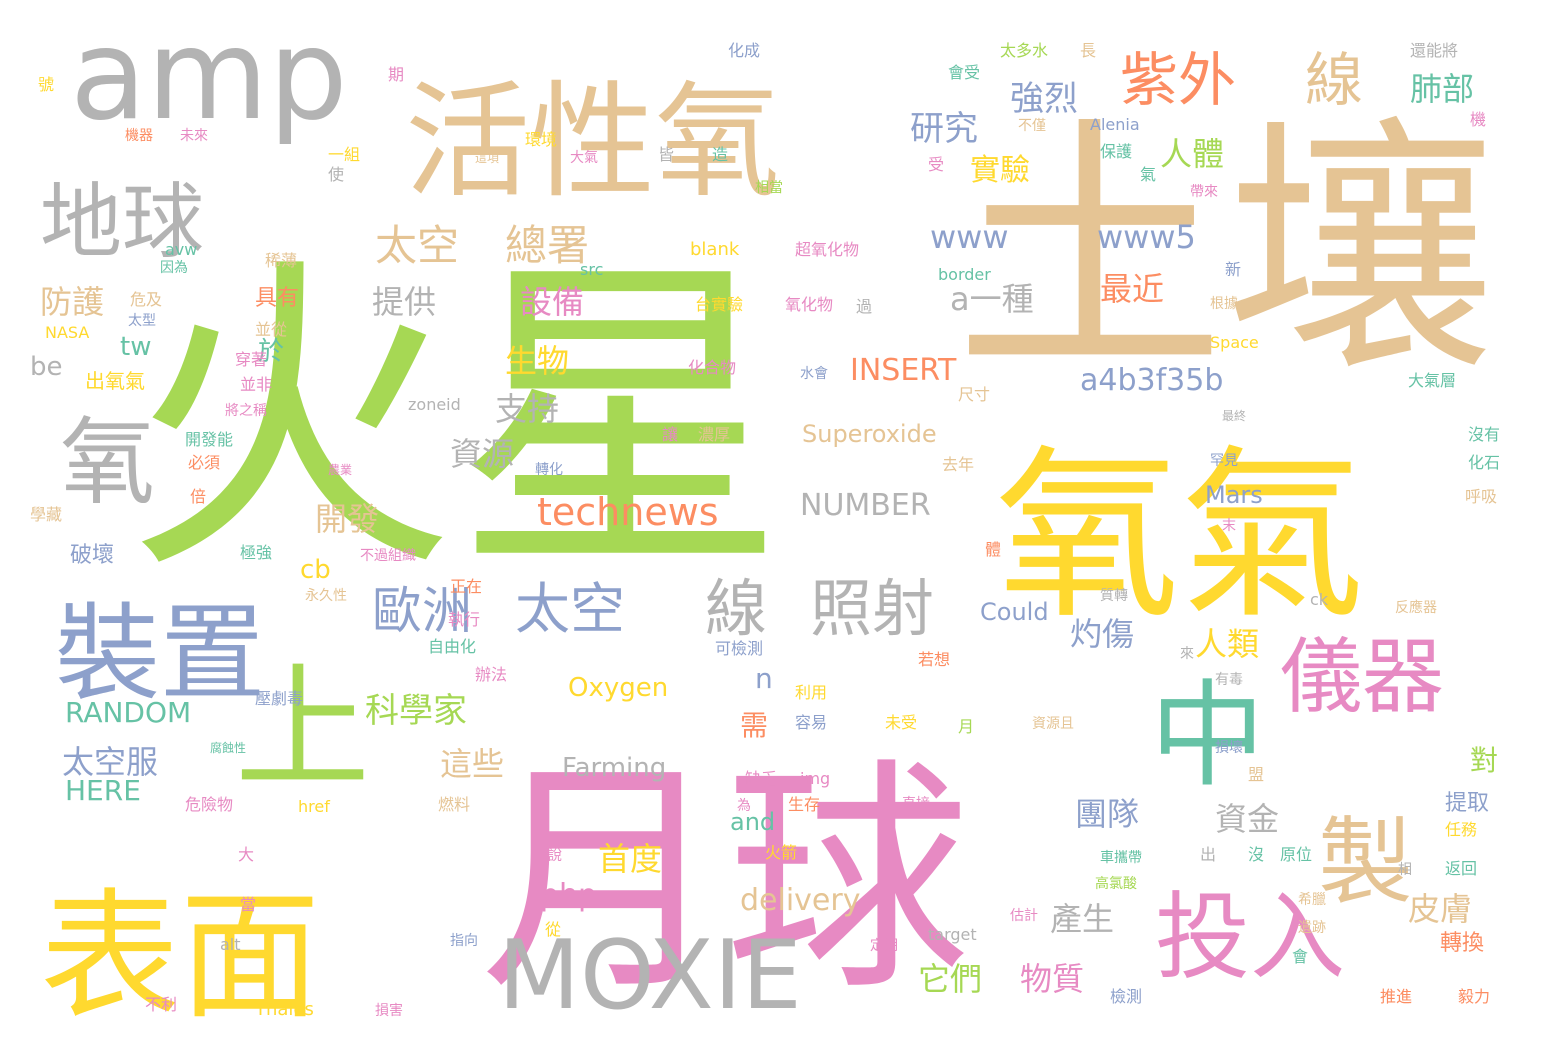 The width and height of the screenshot is (1548, 1052). What do you see at coordinates (992, 299) in the screenshot?
I see `cloud-word: a一種` at bounding box center [992, 299].